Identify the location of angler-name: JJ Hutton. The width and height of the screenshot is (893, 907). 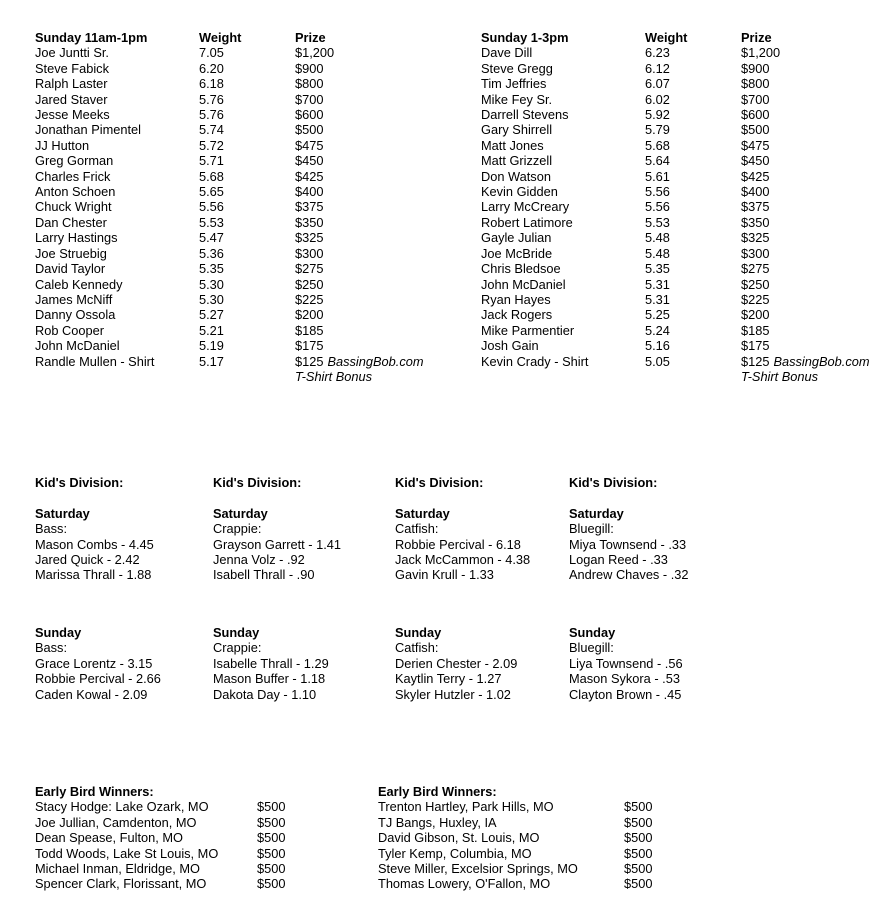
(62, 145).